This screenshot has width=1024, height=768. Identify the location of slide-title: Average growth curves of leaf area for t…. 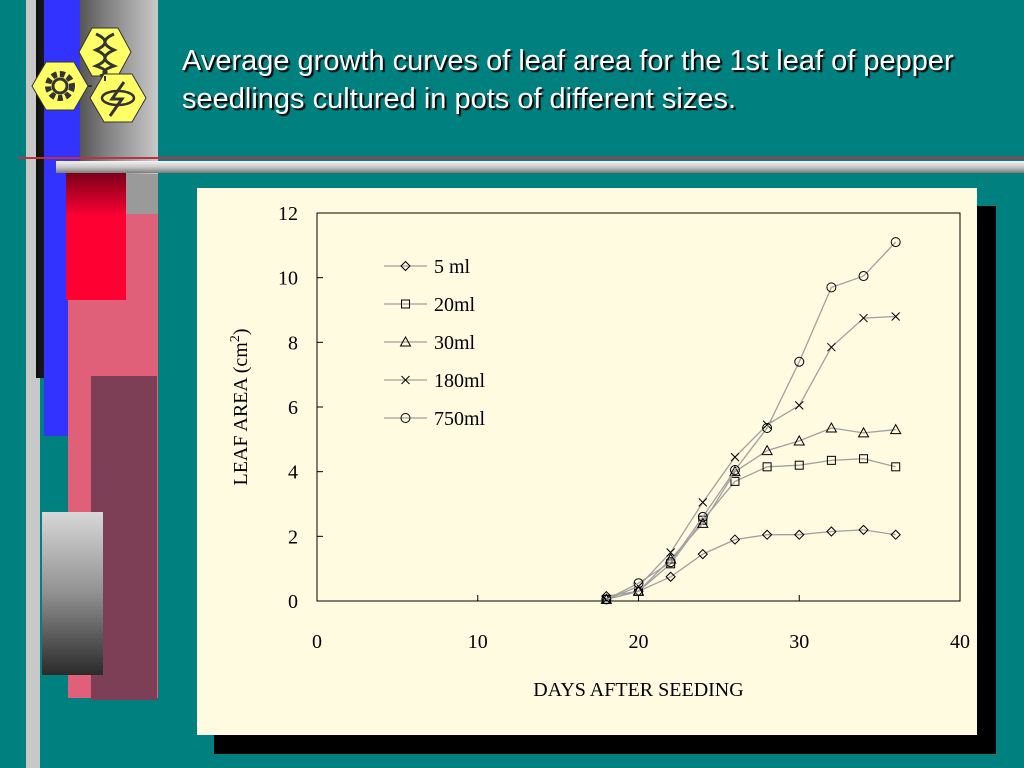
(568, 80).